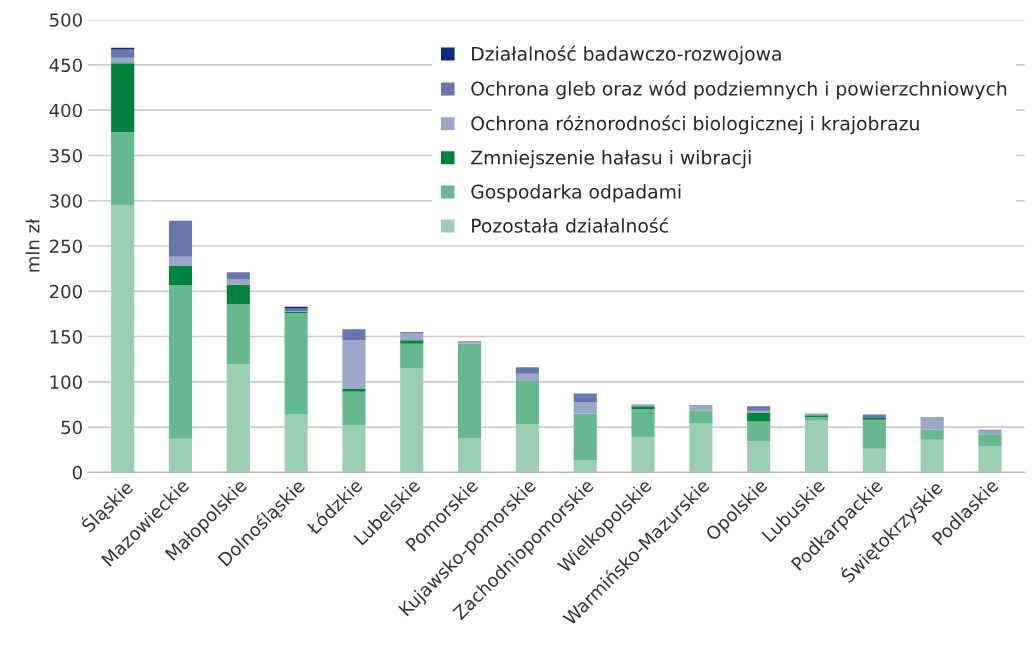 This screenshot has width=1035, height=656. I want to click on legend-label: Ochrona gleb oraz wód podziemnych i powierzchniowych, so click(739, 90).